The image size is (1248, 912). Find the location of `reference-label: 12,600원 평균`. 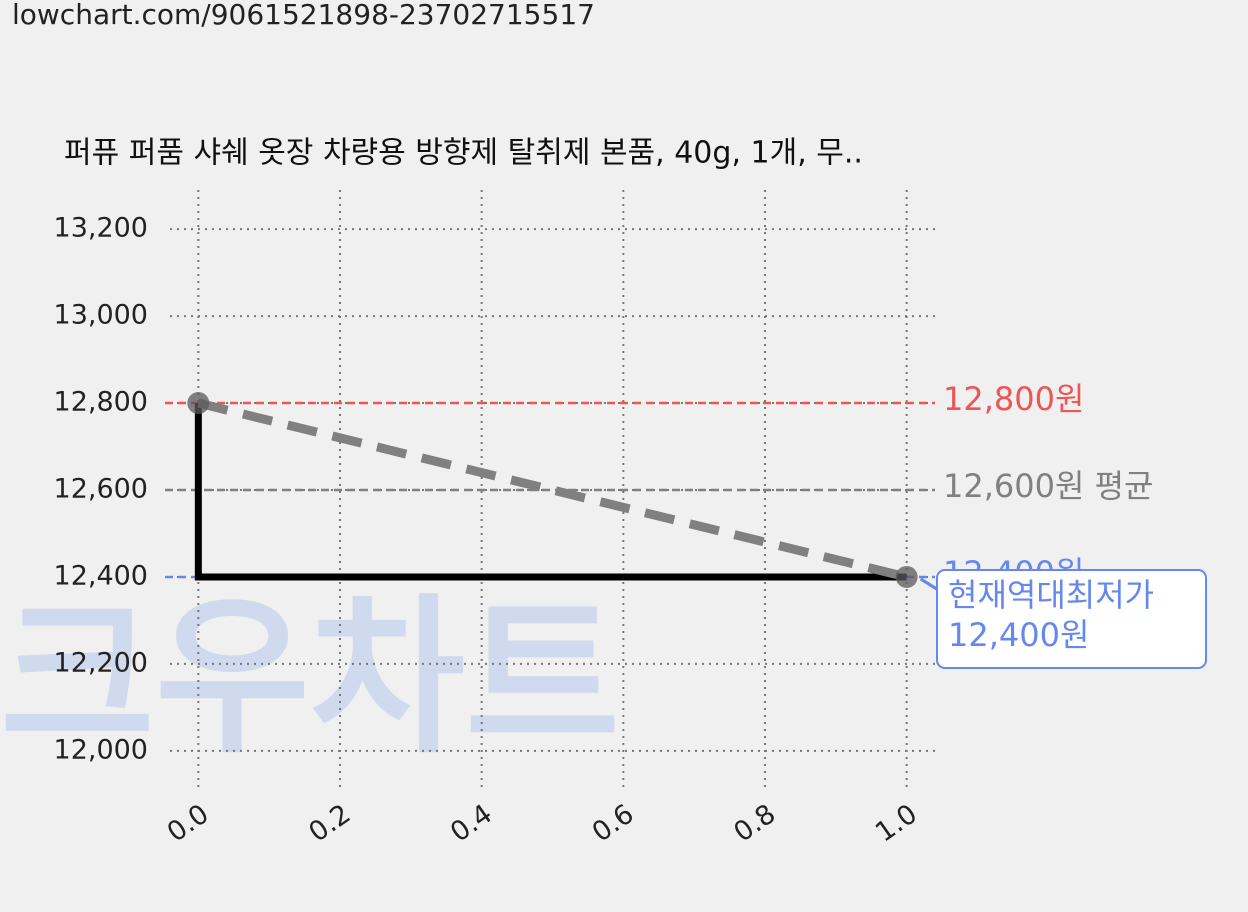

reference-label: 12,600원 평균 is located at coordinates (1048, 486).